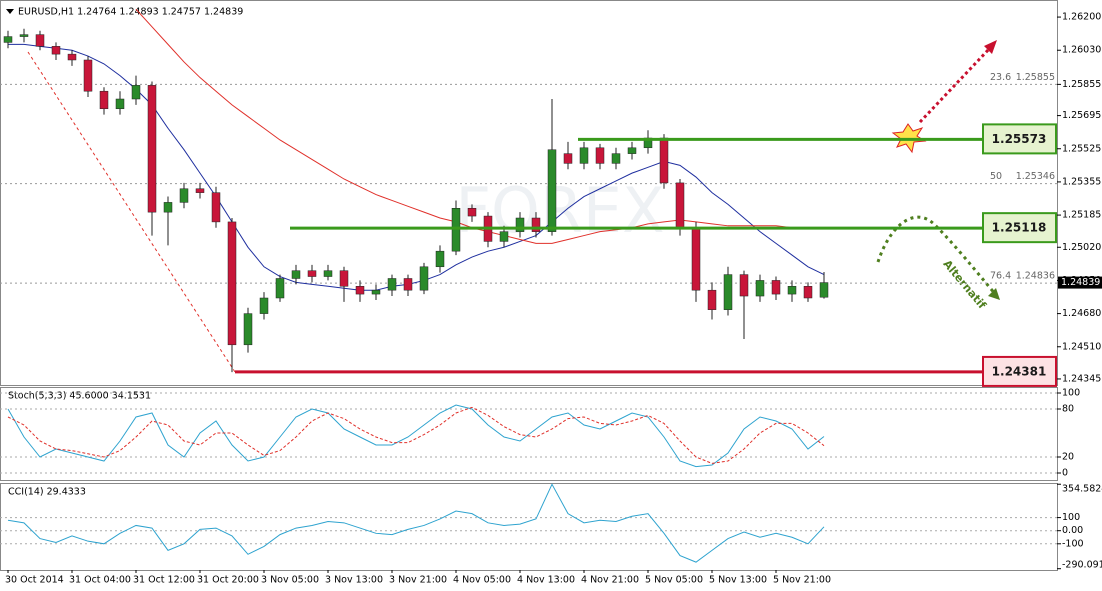  I want to click on cci-title: CCI(14) 29.4333, so click(47, 492).